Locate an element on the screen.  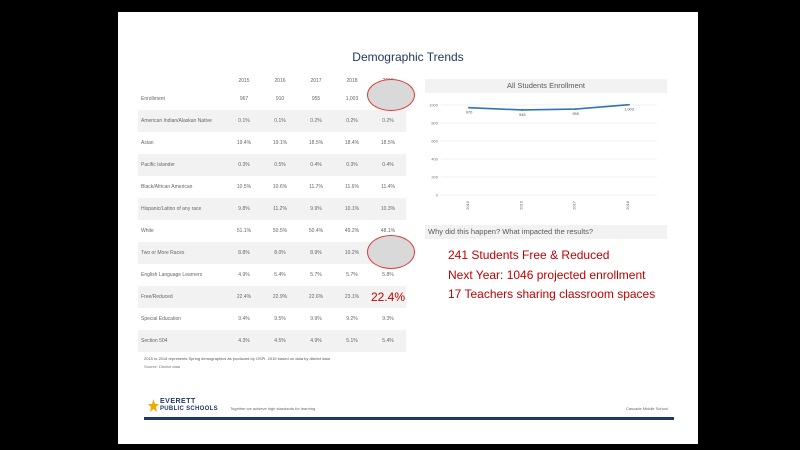
table-cell: 18.4% is located at coordinates (352, 143).